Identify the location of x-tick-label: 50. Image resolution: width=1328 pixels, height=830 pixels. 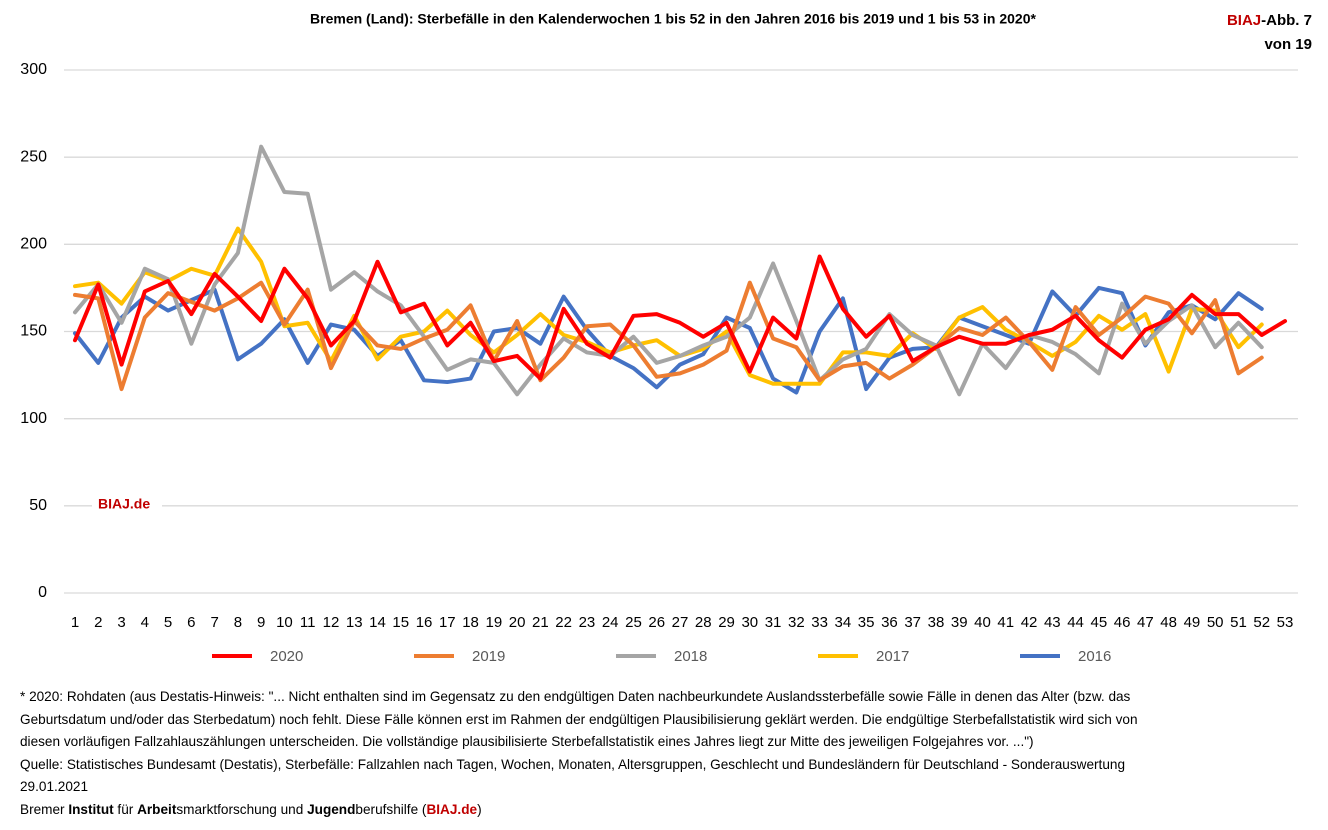
(1215, 622).